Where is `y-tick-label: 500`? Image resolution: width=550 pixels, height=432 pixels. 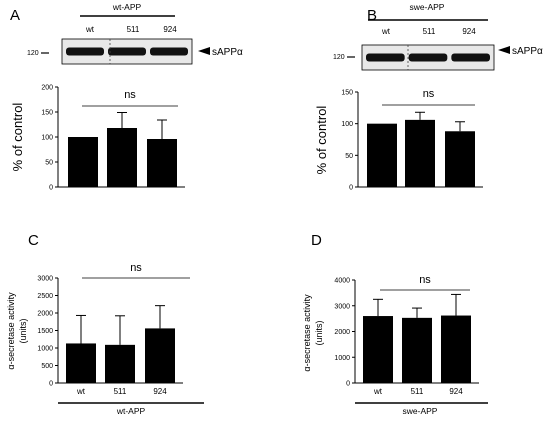
y-tick-label: 500 is located at coordinates (47, 366).